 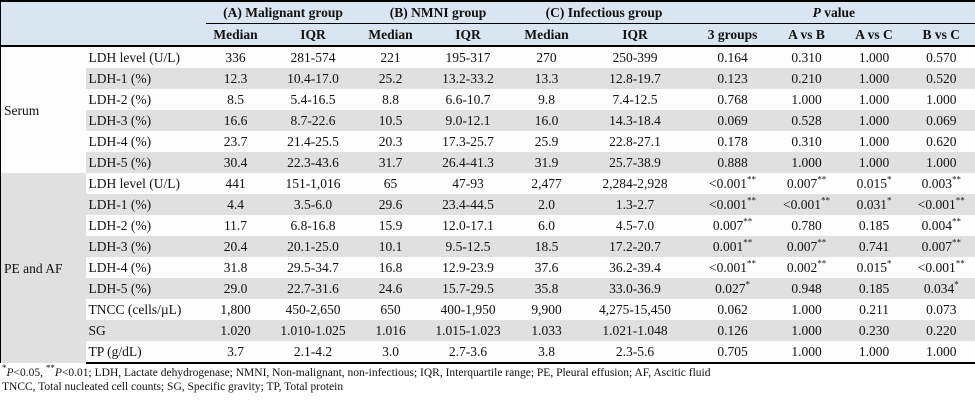 I want to click on value-cell: 6.0, so click(x=546, y=225).